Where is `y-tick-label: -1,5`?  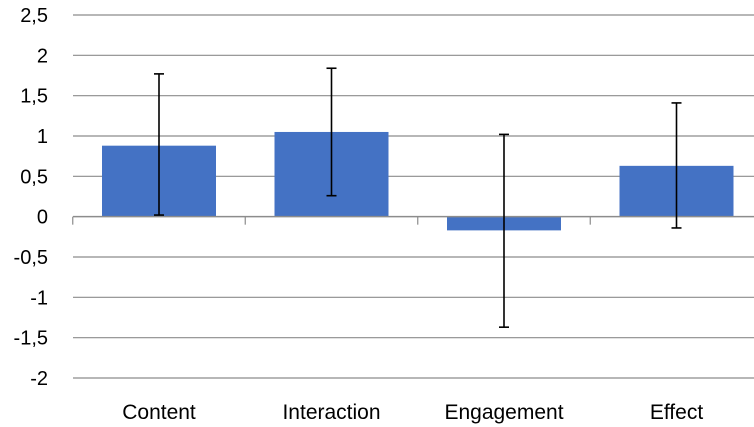 y-tick-label: -1,5 is located at coordinates (31, 339).